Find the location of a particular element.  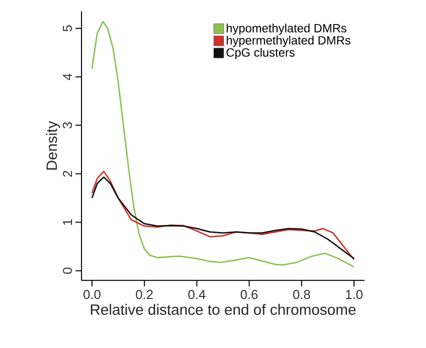

y-tick-label: 5 is located at coordinates (67, 28).